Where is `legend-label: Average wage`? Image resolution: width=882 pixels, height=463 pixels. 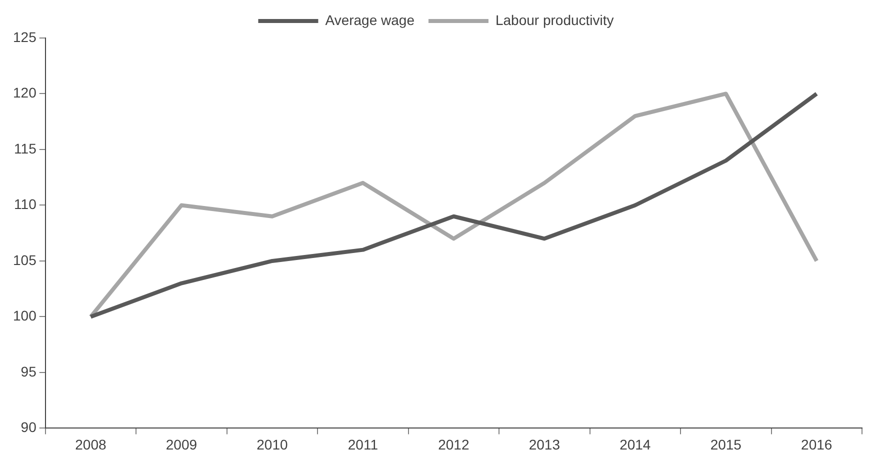 legend-label: Average wage is located at coordinates (370, 20).